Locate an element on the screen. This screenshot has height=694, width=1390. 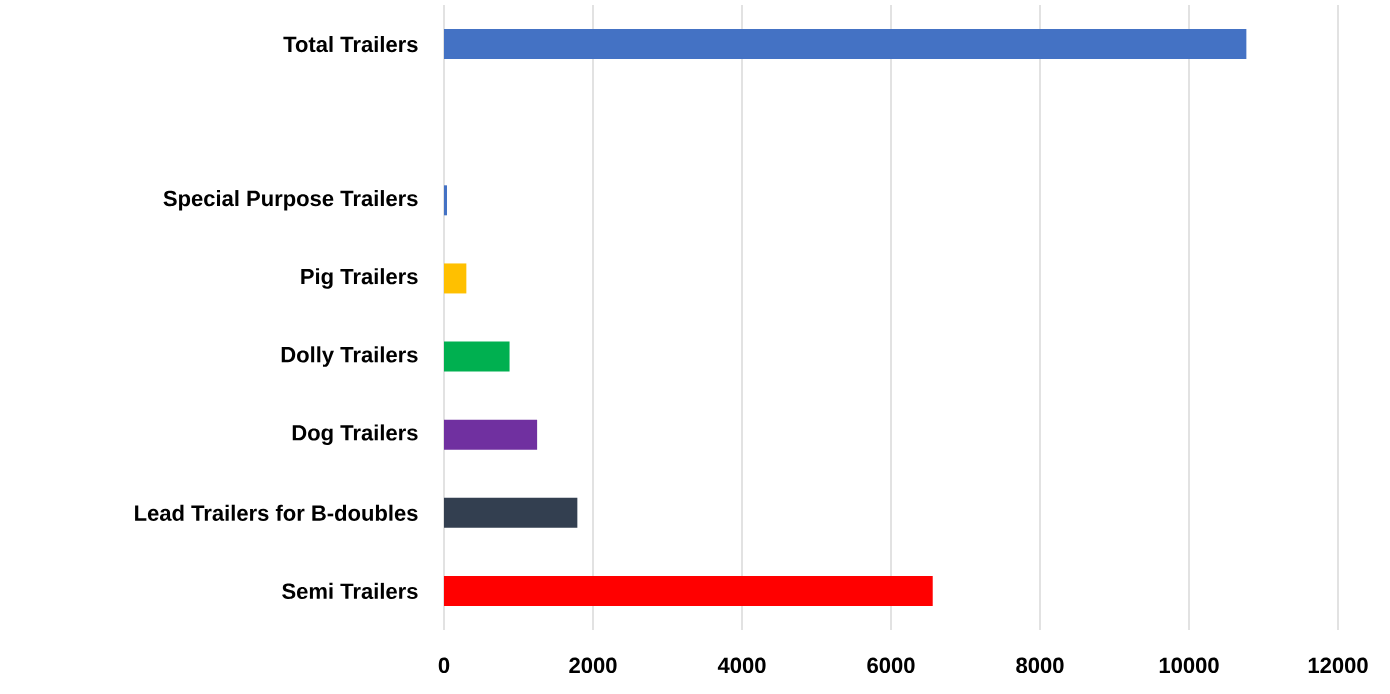
x-tick-label: 4000 is located at coordinates (741, 665).